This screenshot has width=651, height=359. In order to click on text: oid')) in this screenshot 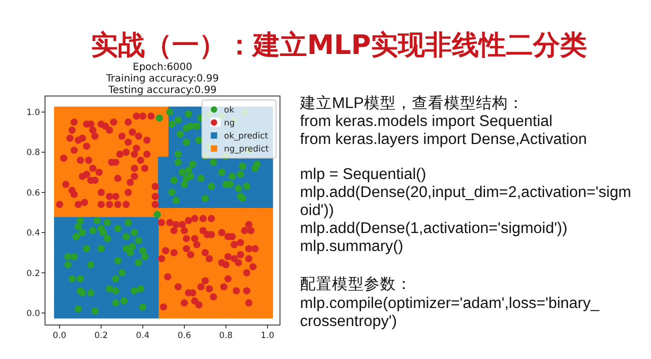, I will do `click(317, 210)`.